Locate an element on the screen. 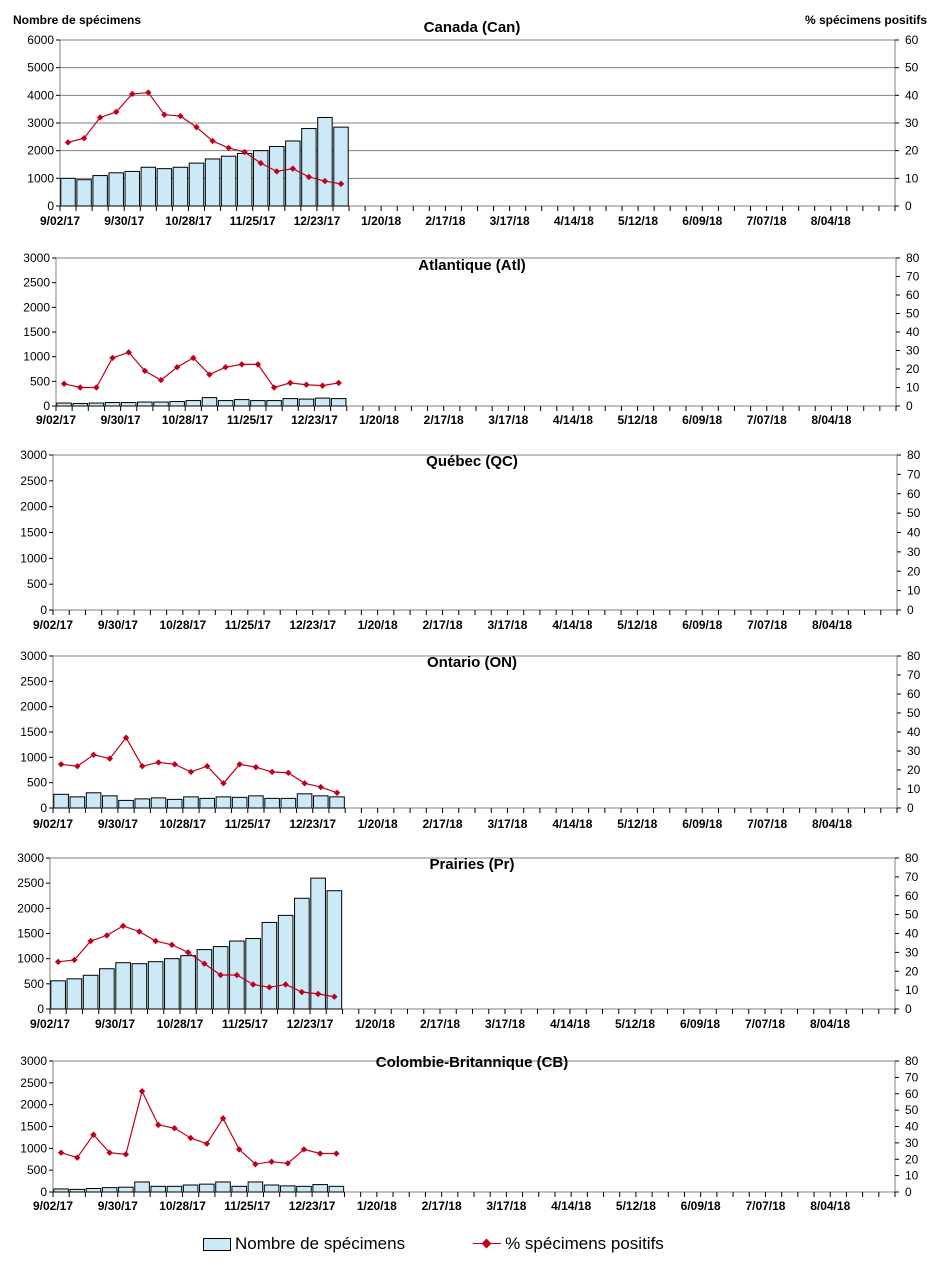 The width and height of the screenshot is (944, 1265). y-tick-label: 1000 is located at coordinates (33, 558).